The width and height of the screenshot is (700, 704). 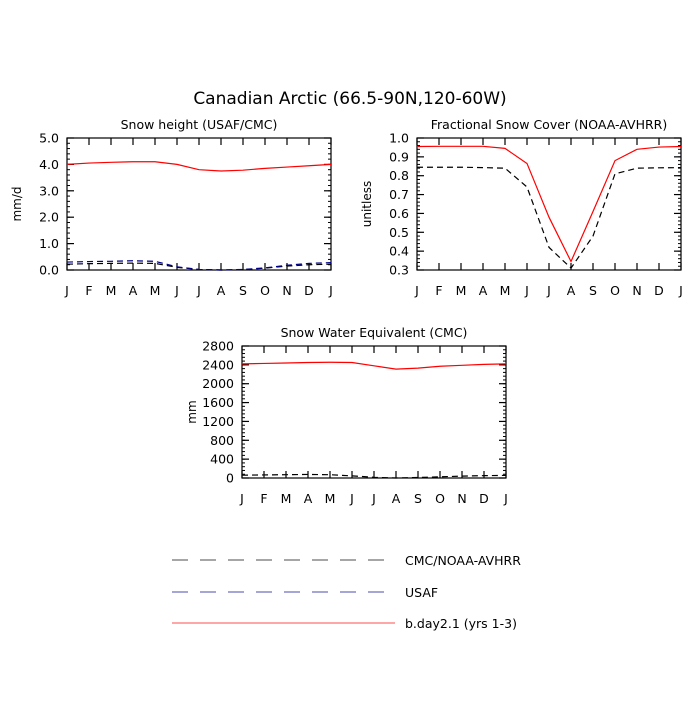 What do you see at coordinates (49, 138) in the screenshot?
I see `y-tick-label: 5.0` at bounding box center [49, 138].